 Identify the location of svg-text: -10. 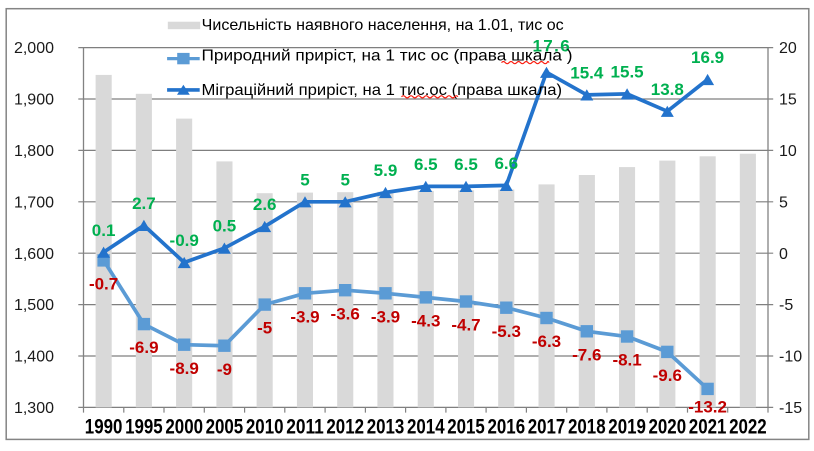
(790, 357).